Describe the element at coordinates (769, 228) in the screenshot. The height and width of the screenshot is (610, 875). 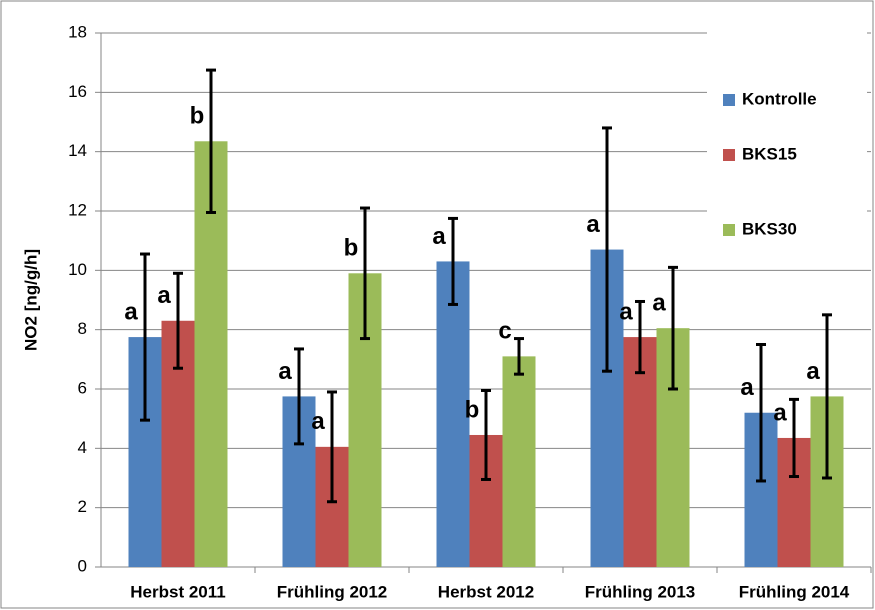
I see `legend-label: BKS30` at that location.